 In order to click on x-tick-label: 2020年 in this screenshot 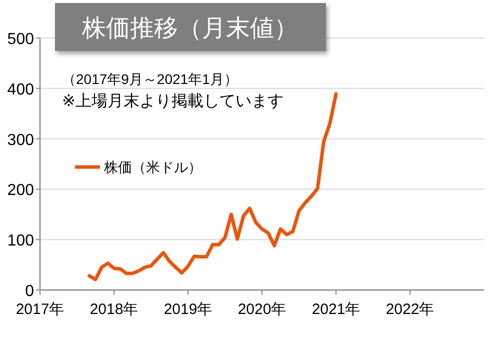, I will do `click(262, 309)`.